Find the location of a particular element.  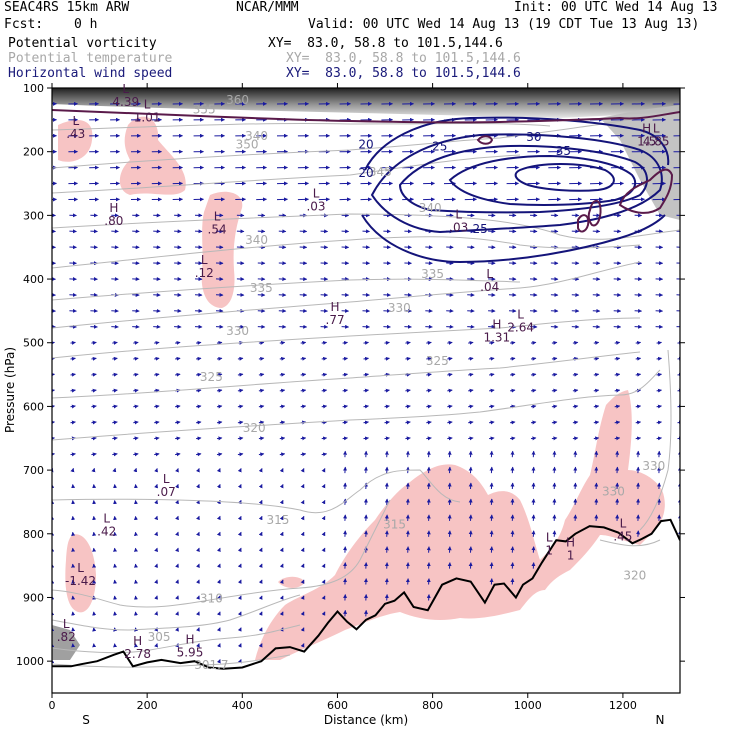

y-tick-label: 700 is located at coordinates (33, 470).